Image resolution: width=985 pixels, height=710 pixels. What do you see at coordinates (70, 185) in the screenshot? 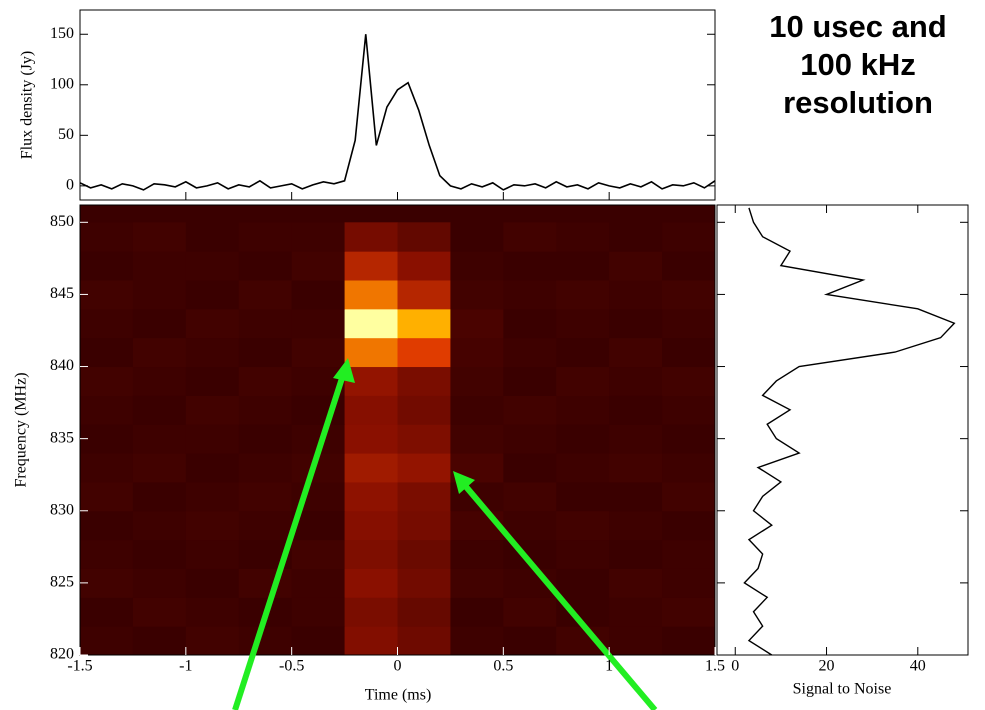
I see `y-tick-label: 0` at bounding box center [70, 185].